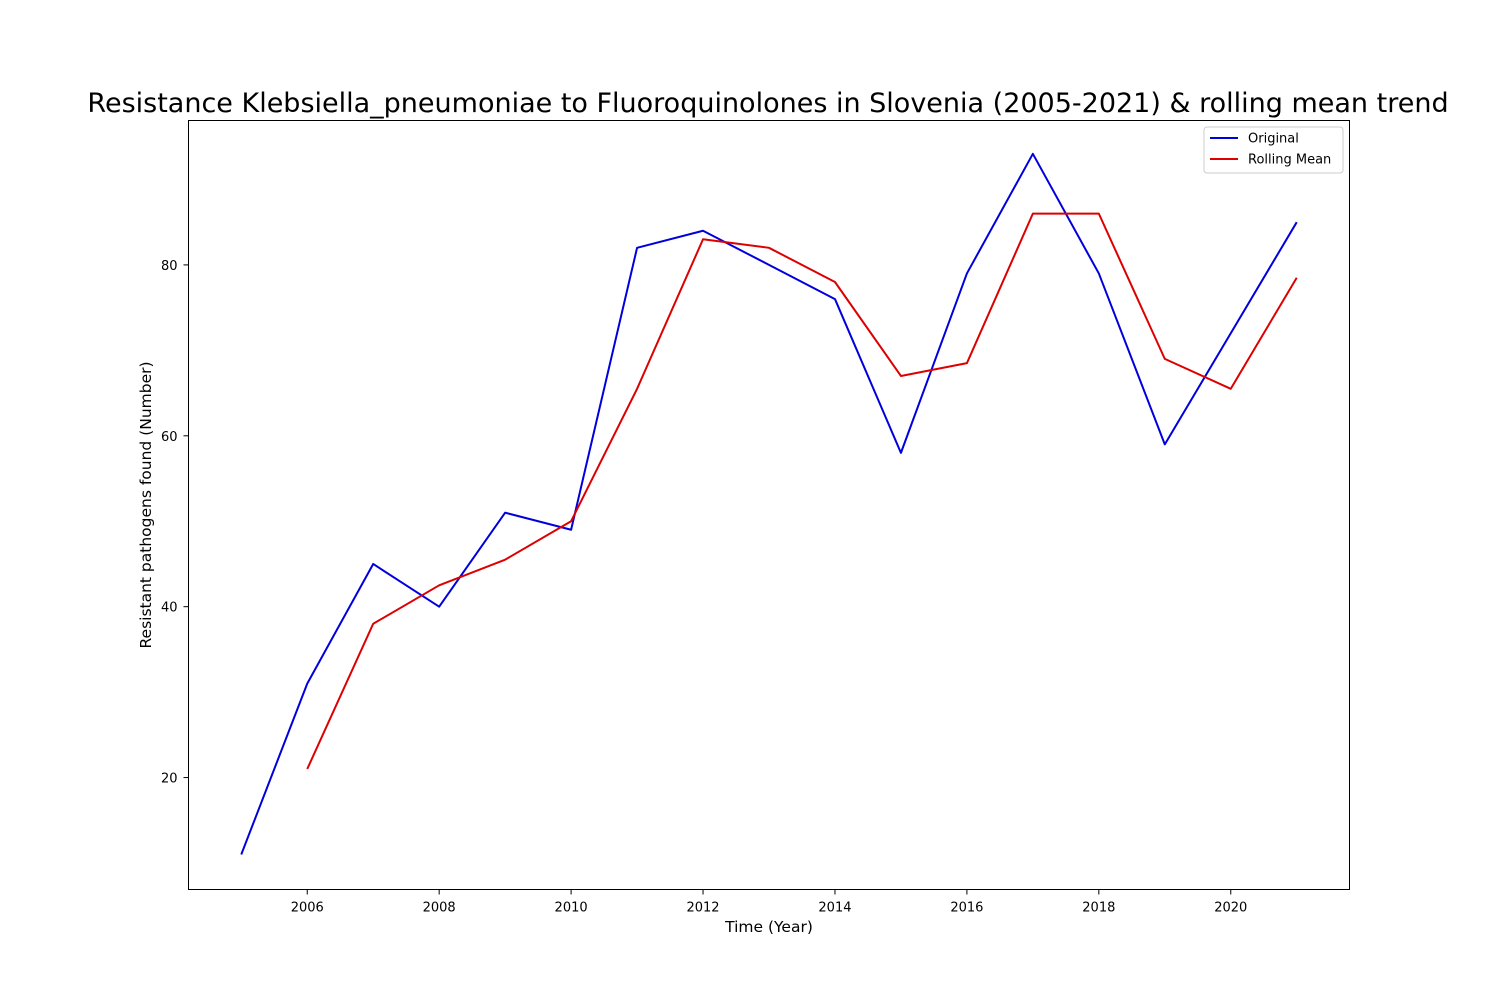 The image size is (1500, 1000). What do you see at coordinates (169, 437) in the screenshot?
I see `y-tick-label: 60` at bounding box center [169, 437].